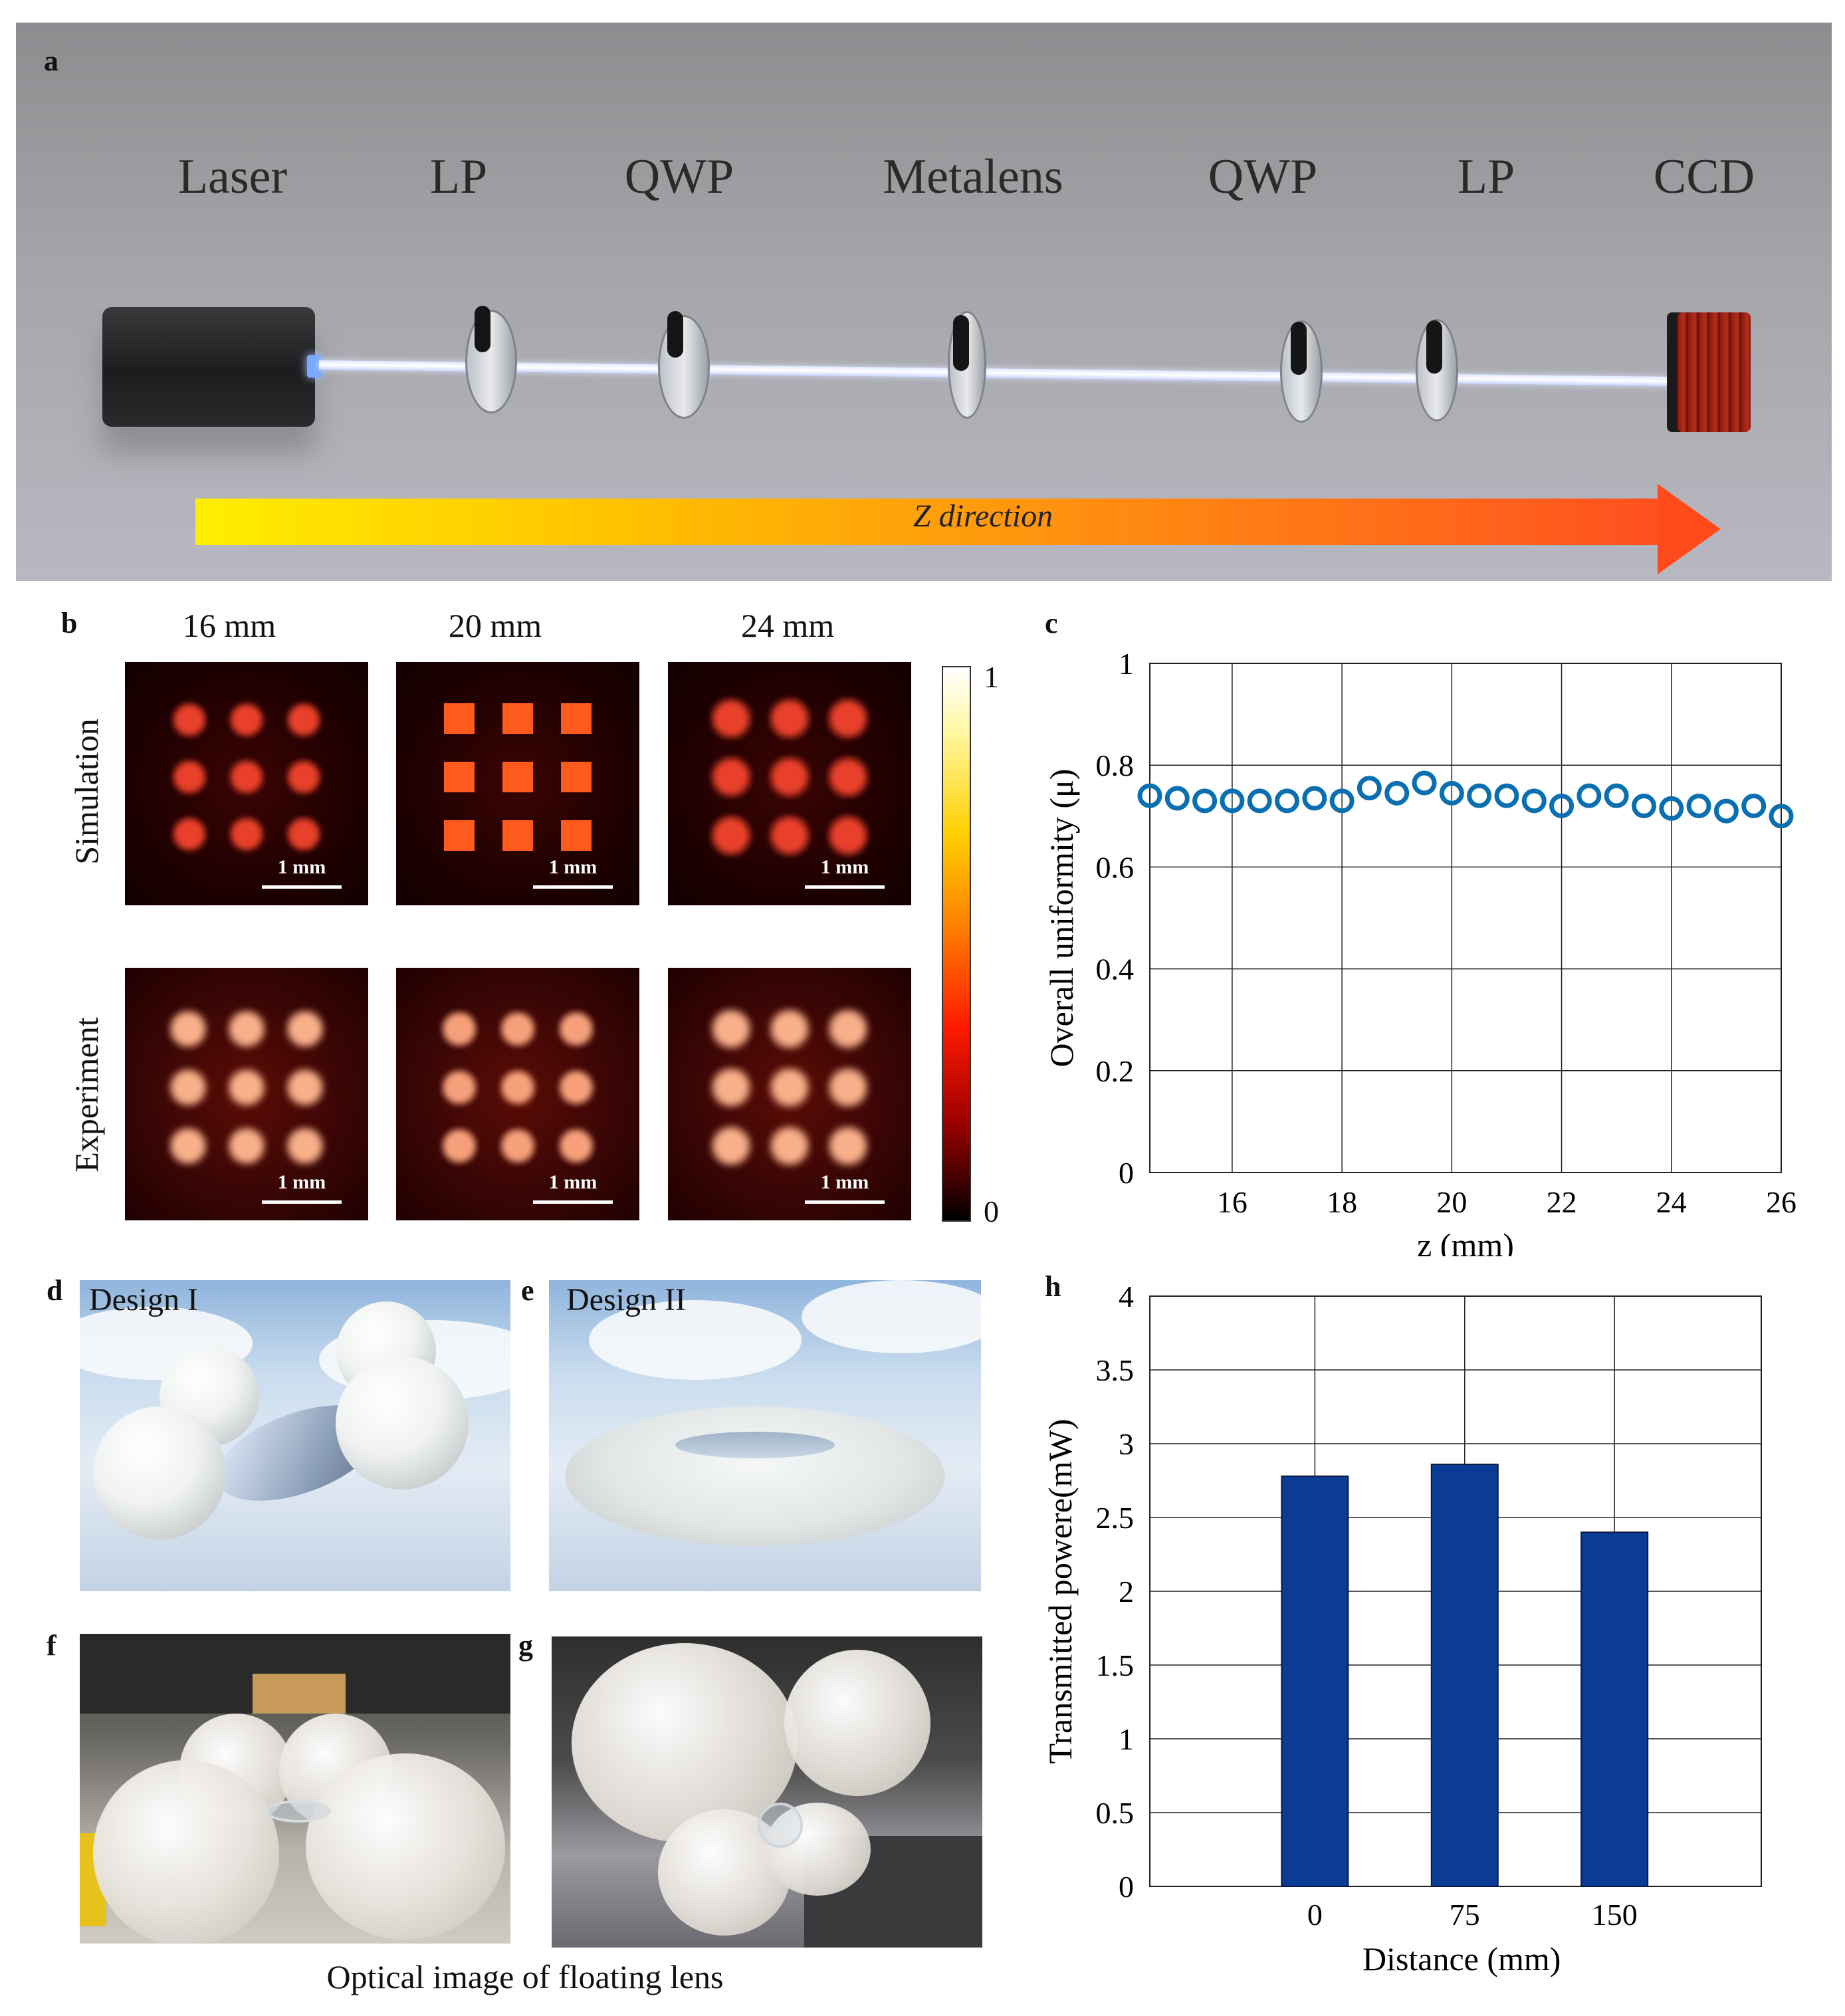  I want to click on lp-2-holder, so click(1434, 347).